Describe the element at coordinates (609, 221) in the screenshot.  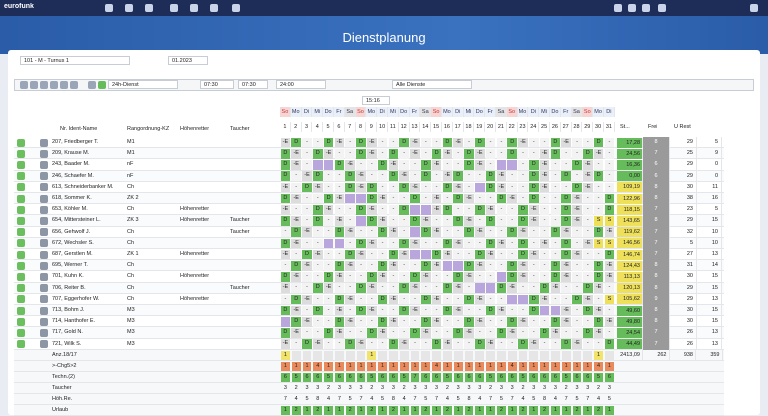
I see `shift-cell: S` at that location.